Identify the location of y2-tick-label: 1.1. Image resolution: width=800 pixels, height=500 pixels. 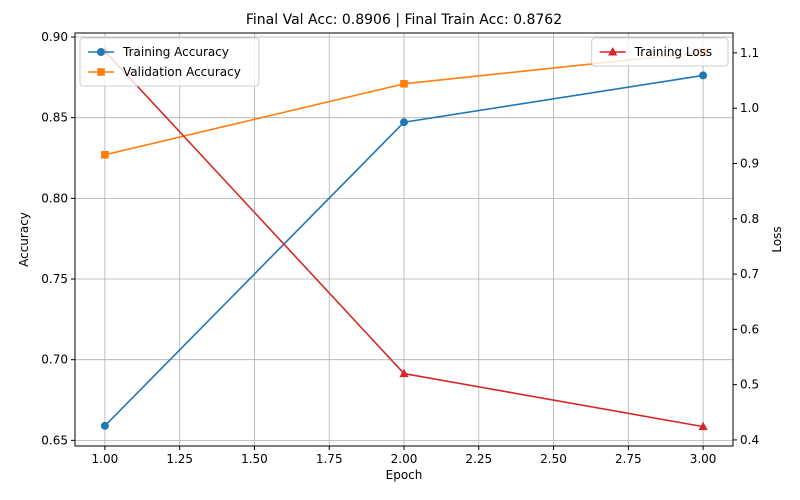
(749, 53).